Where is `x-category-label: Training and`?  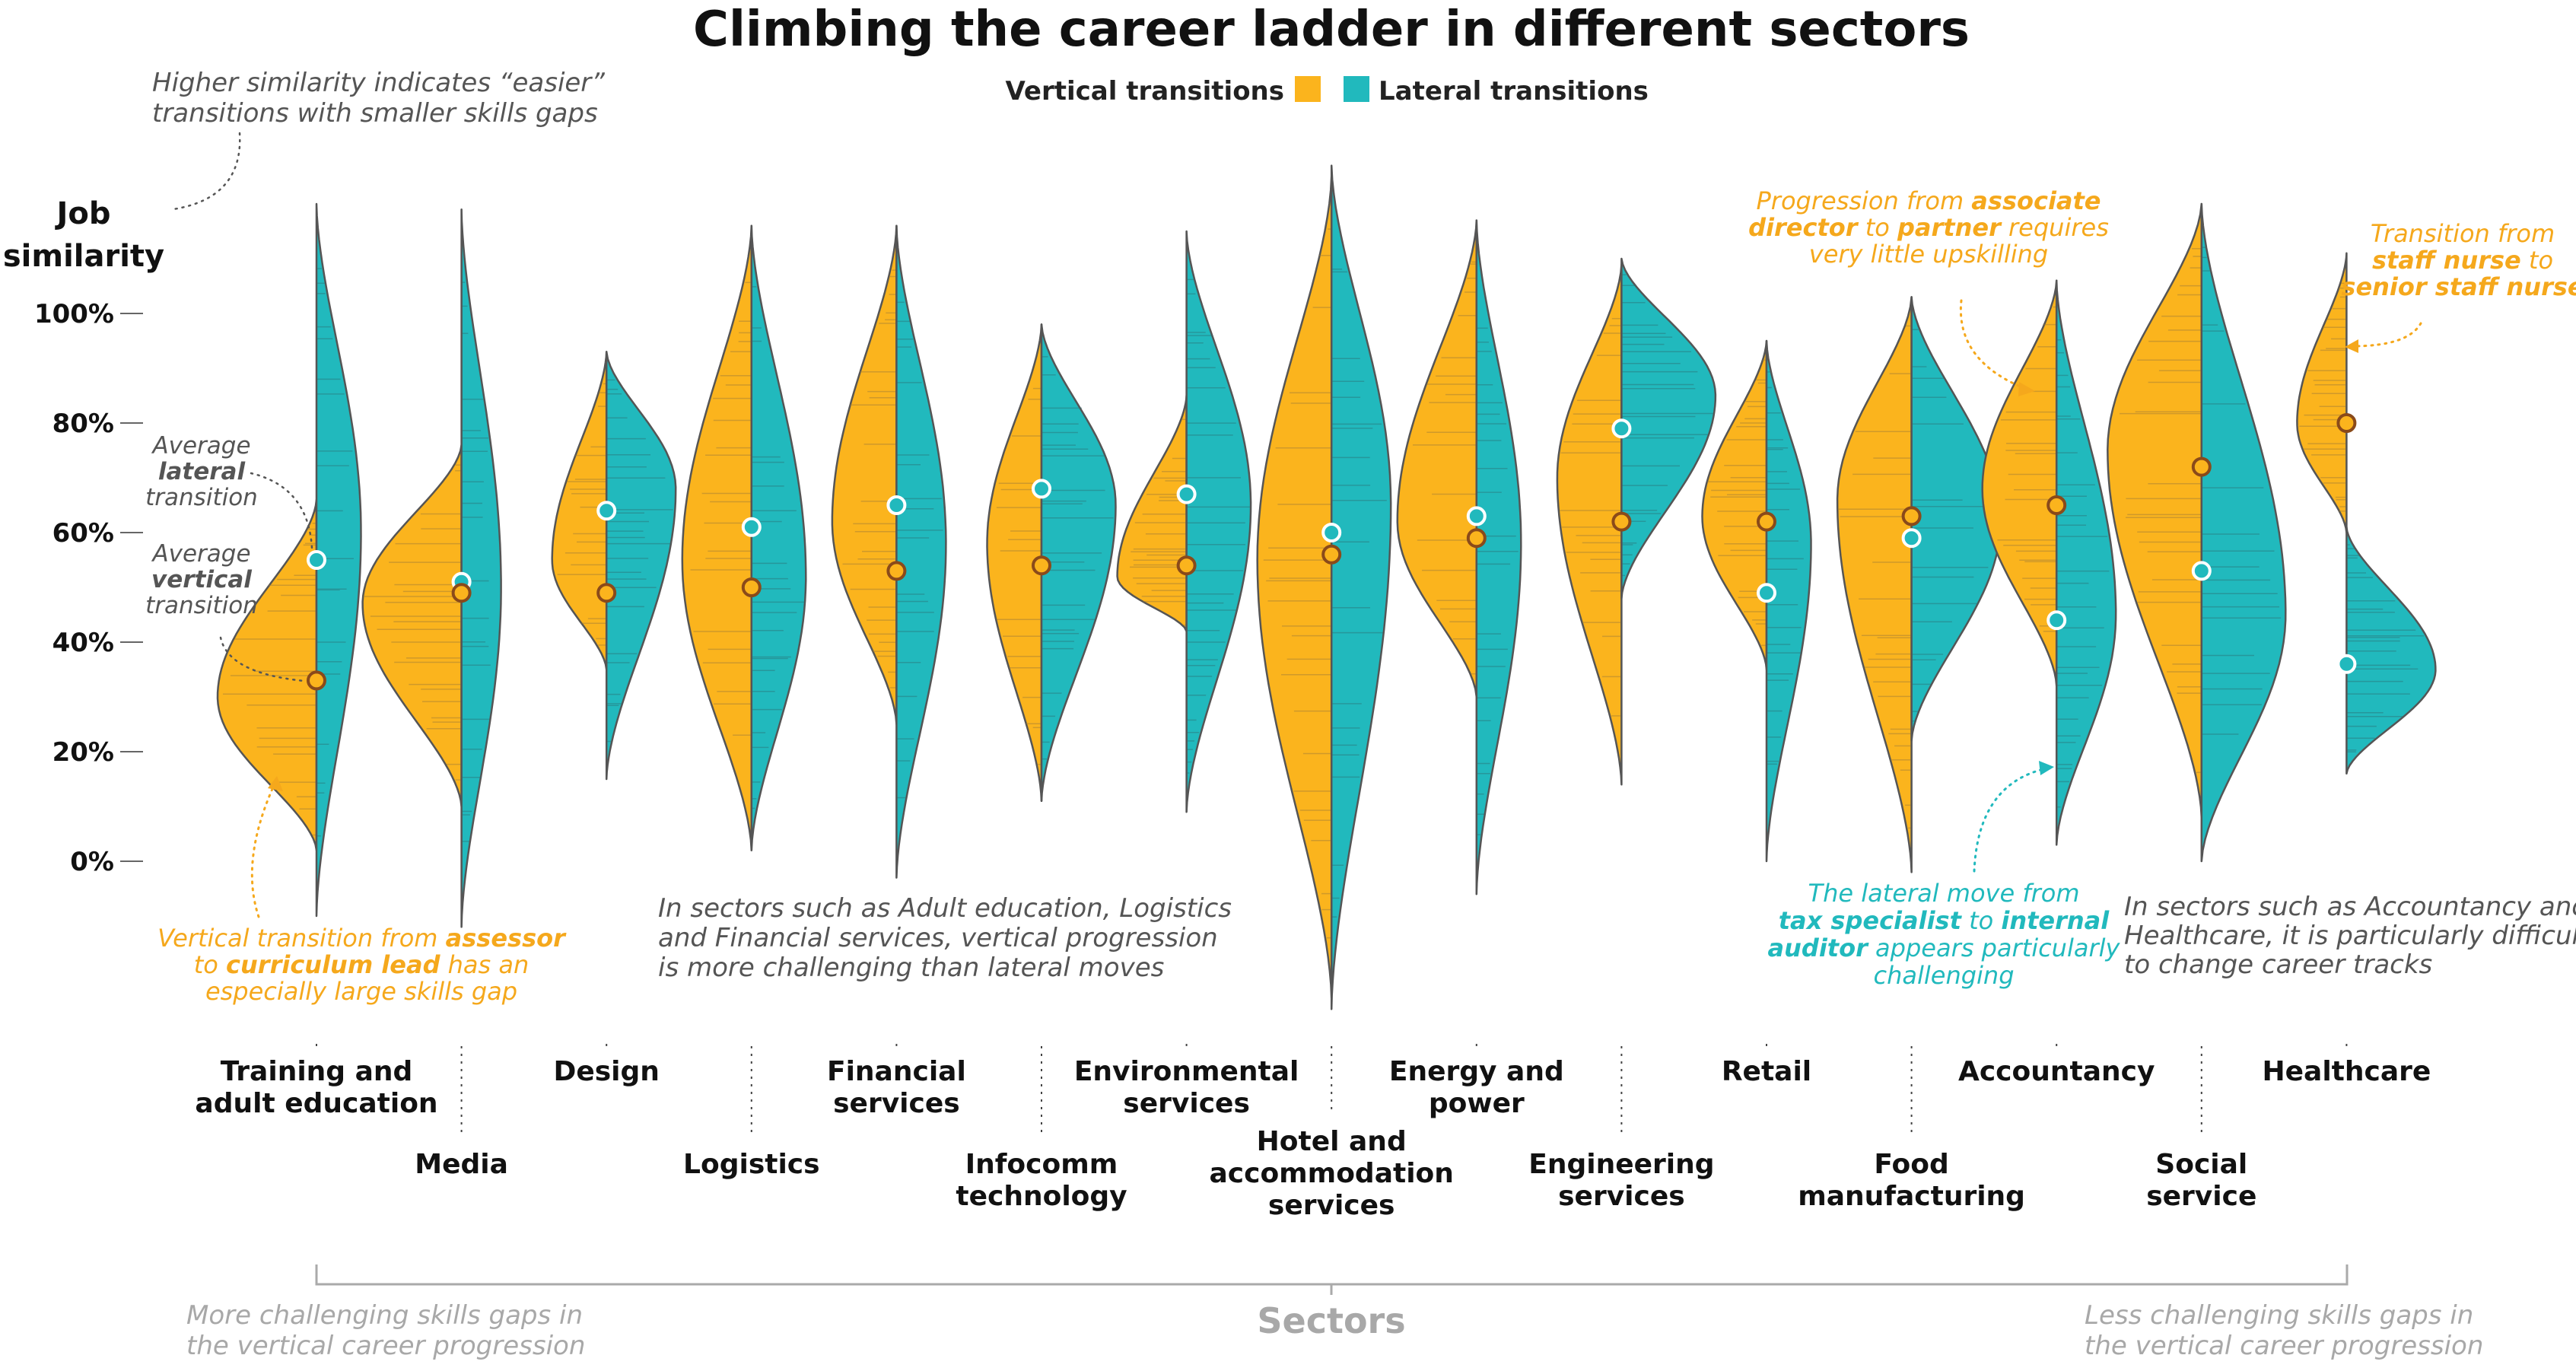
x-category-label: Training and is located at coordinates (317, 1071).